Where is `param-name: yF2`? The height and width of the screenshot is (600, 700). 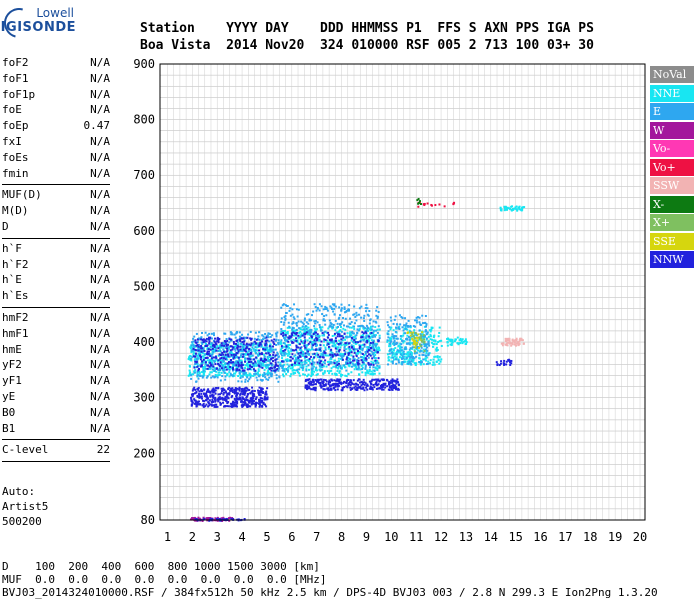
param-name: yF2 is located at coordinates (12, 365).